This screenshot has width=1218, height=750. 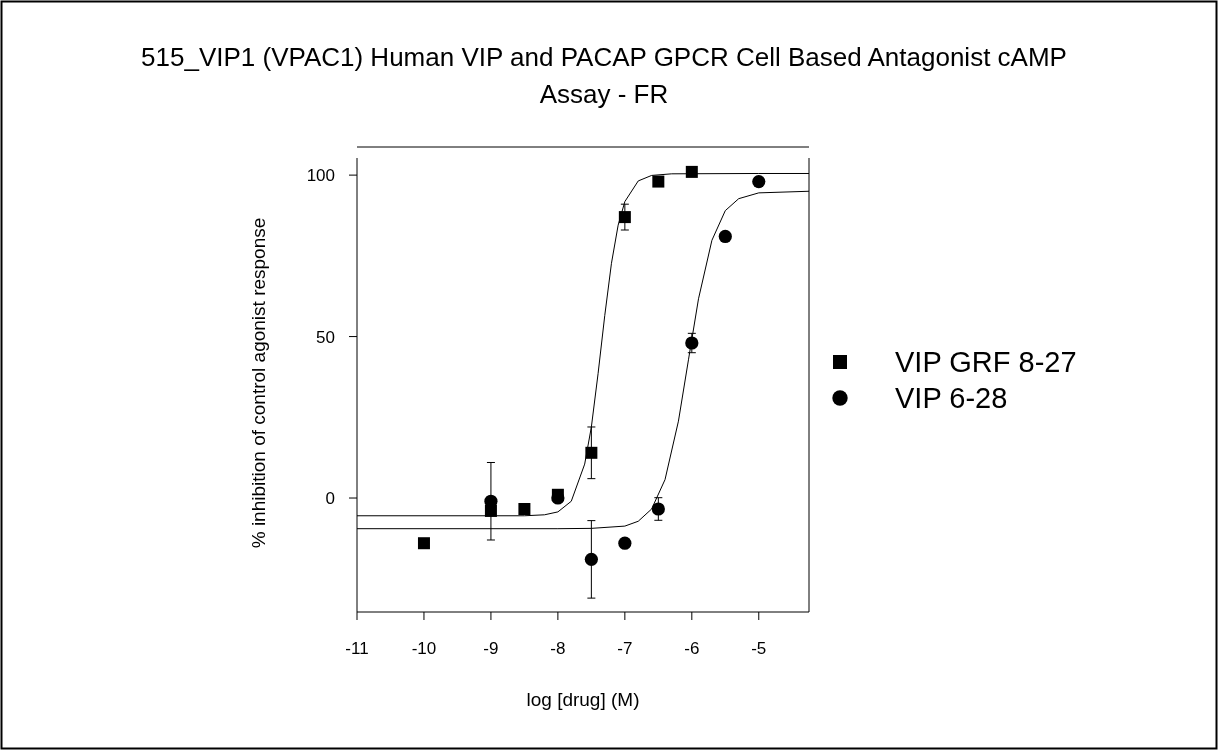 I want to click on y-tick-label: 0, so click(x=330, y=499).